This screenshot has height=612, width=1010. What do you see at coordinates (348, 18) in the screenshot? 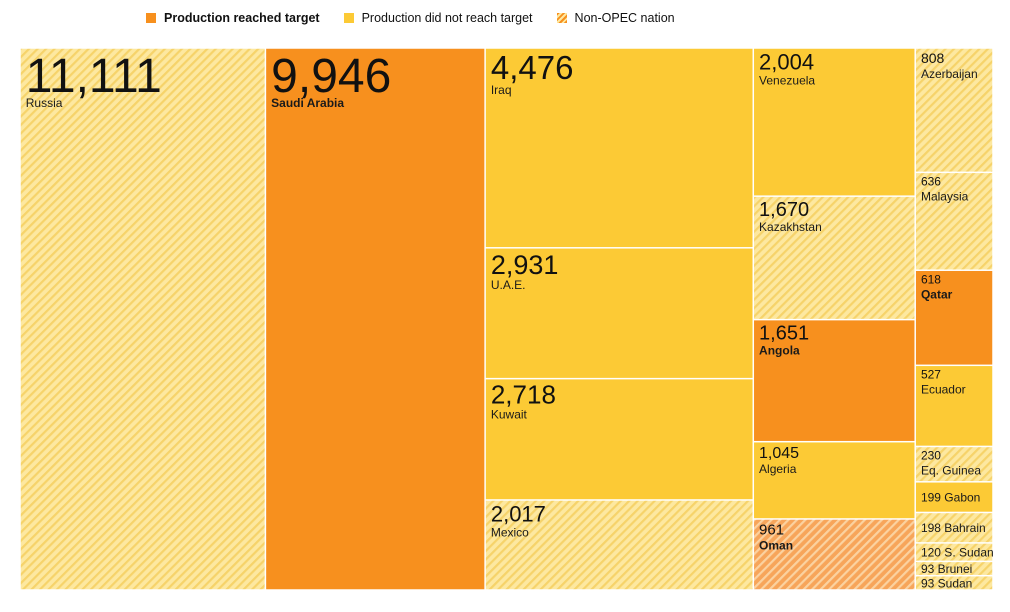
I see `legend-swatch-not-reached` at bounding box center [348, 18].